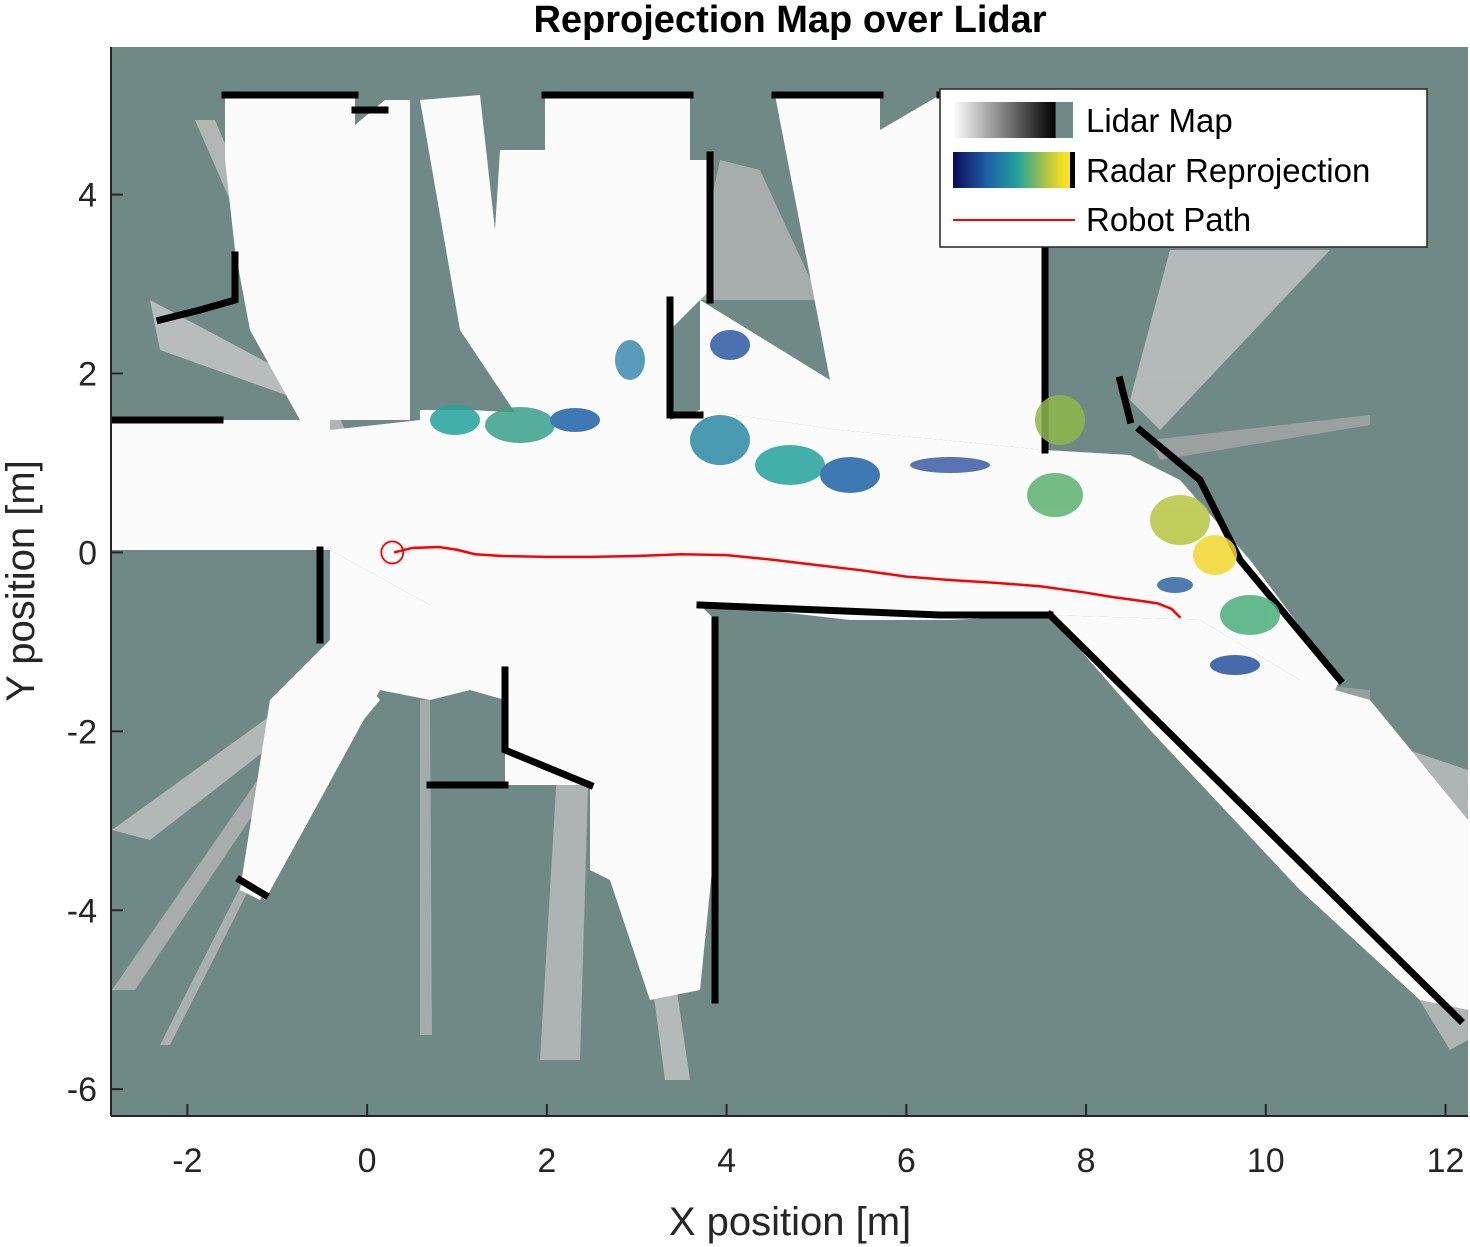 Image resolution: width=1470 pixels, height=1247 pixels. I want to click on x-tick-label: 6, so click(906, 1161).